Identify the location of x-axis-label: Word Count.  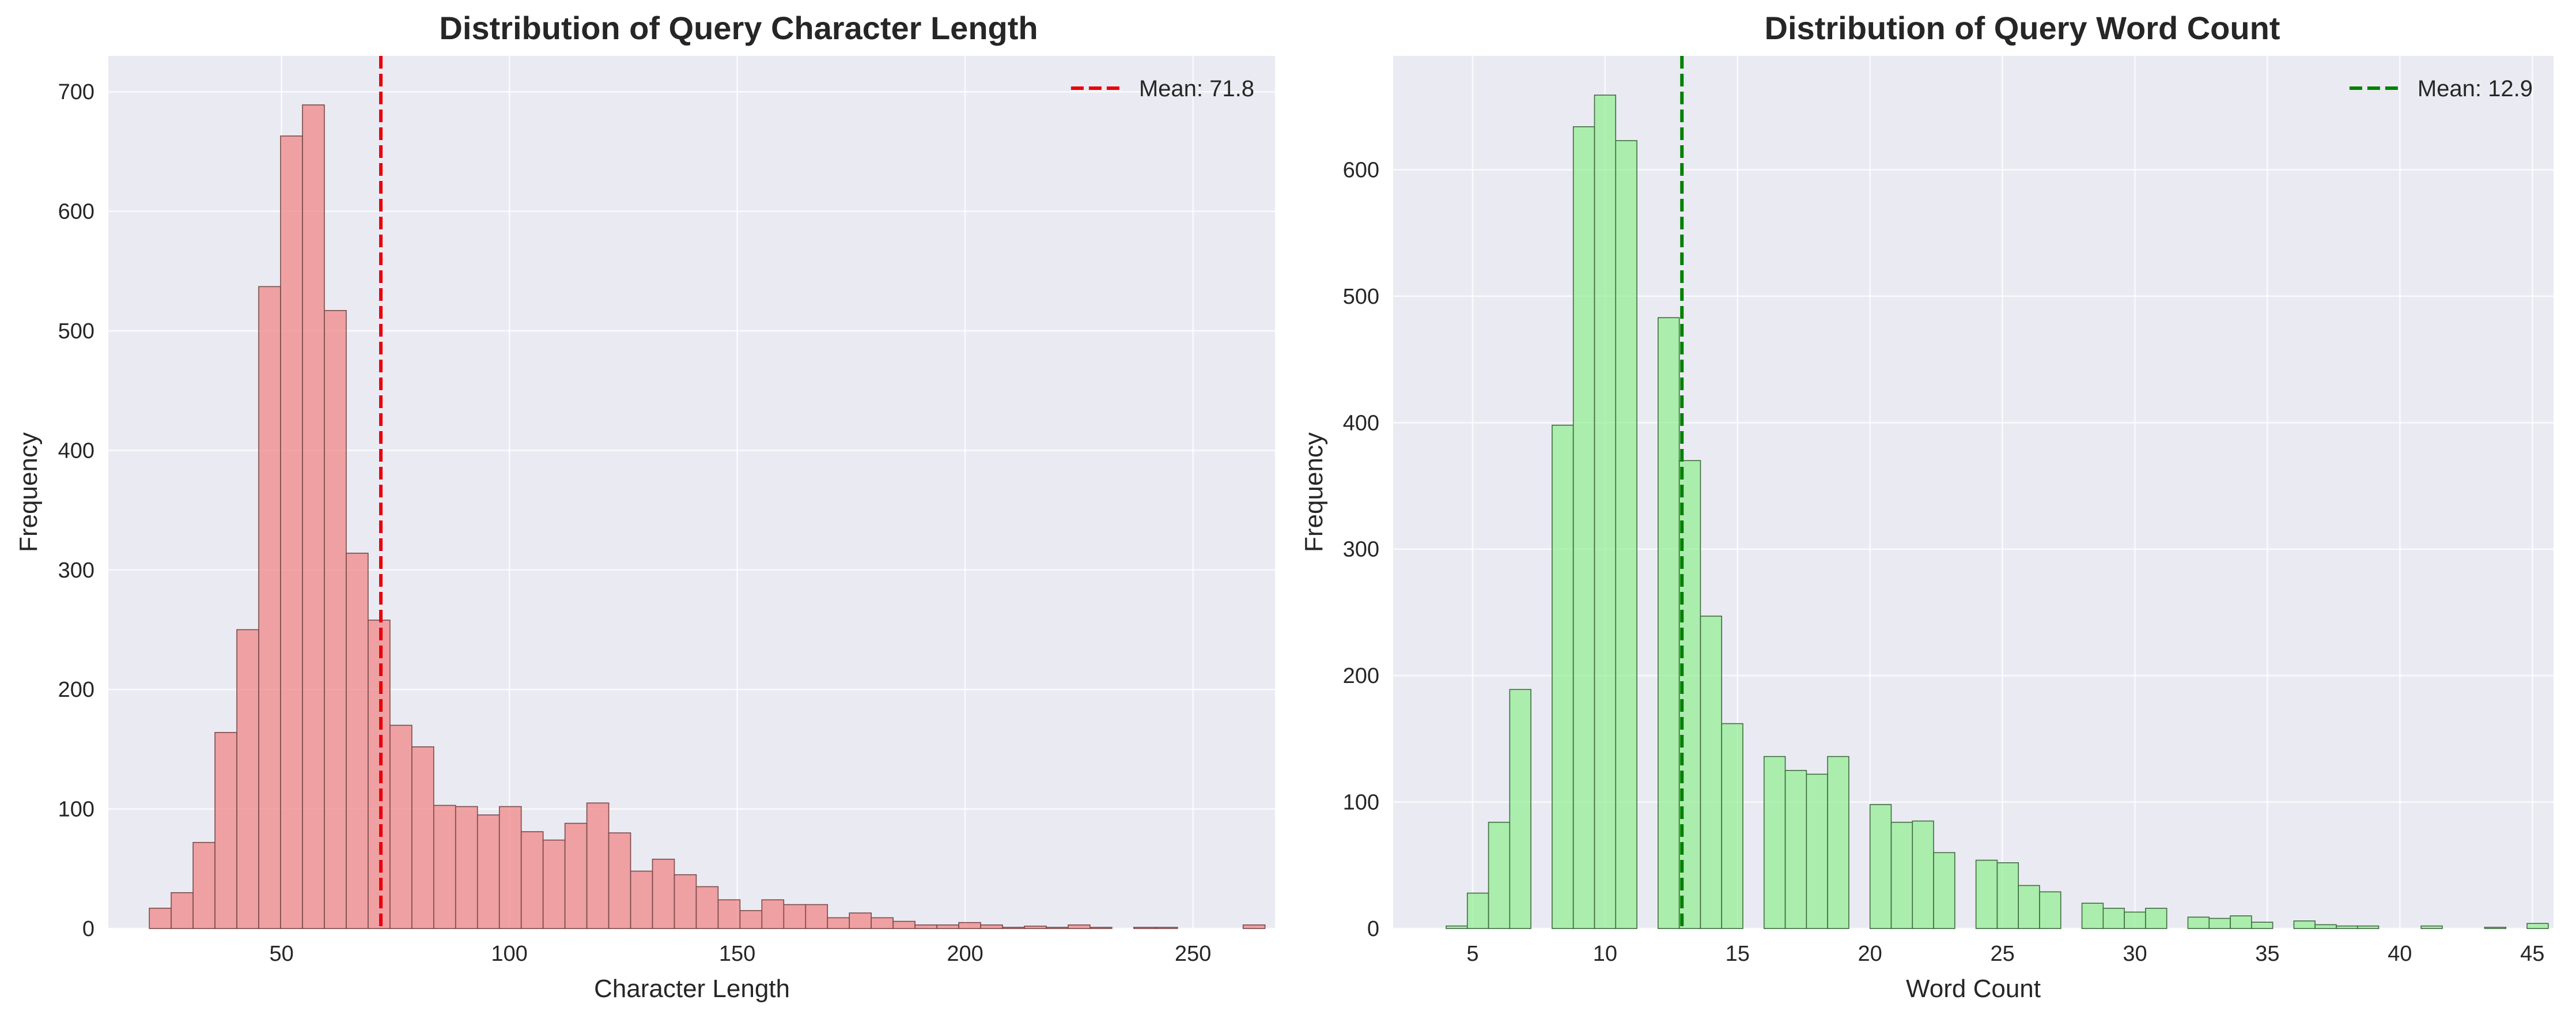
(1973, 989).